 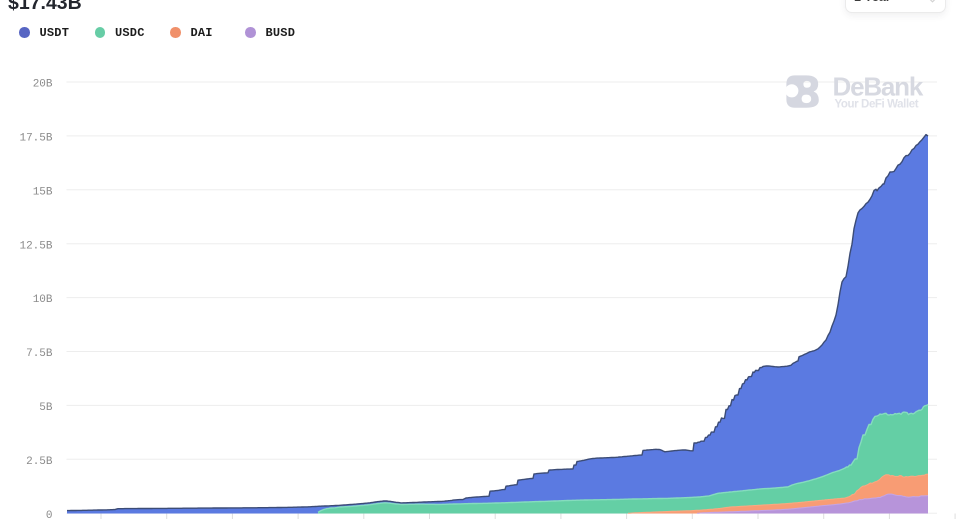 I want to click on svg-text: DeBank, so click(x=878, y=86).